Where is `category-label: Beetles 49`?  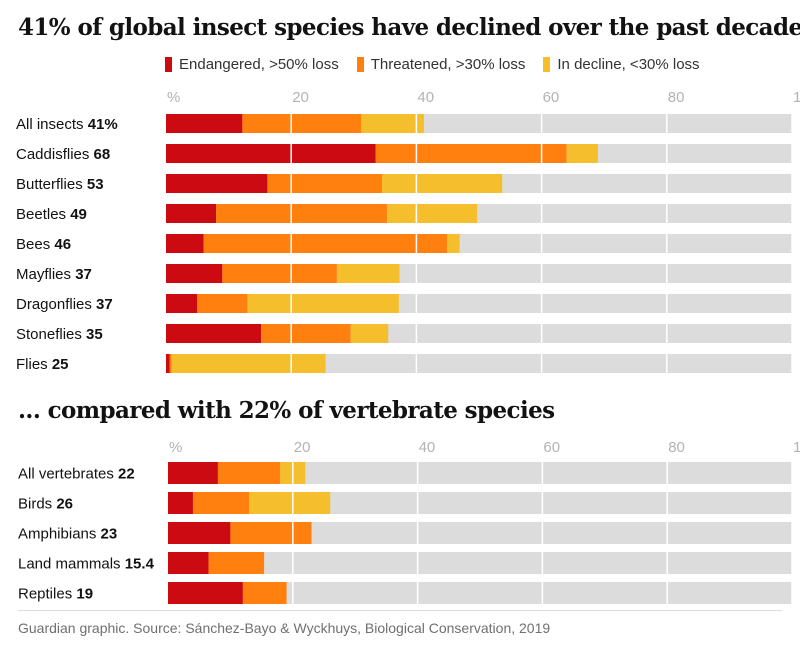
category-label: Beetles 49 is located at coordinates (51, 214).